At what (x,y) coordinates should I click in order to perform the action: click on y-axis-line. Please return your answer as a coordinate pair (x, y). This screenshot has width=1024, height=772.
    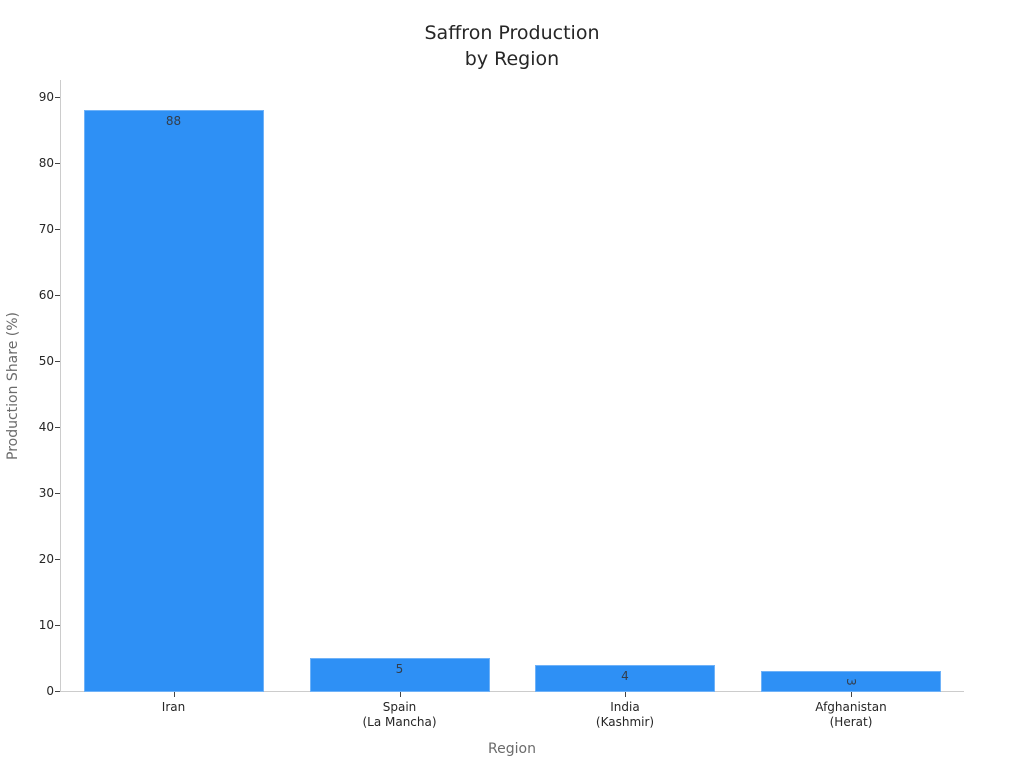
    Looking at the image, I should click on (60, 386).